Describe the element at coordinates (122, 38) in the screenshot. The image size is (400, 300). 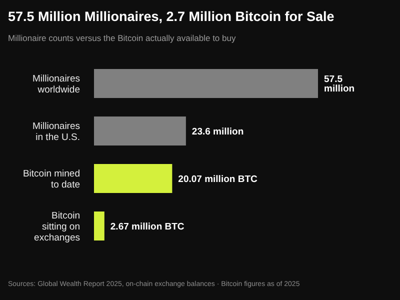
I see `chart-subtitle: Millionaire counts versus the Bitcoin actually available to buy` at that location.